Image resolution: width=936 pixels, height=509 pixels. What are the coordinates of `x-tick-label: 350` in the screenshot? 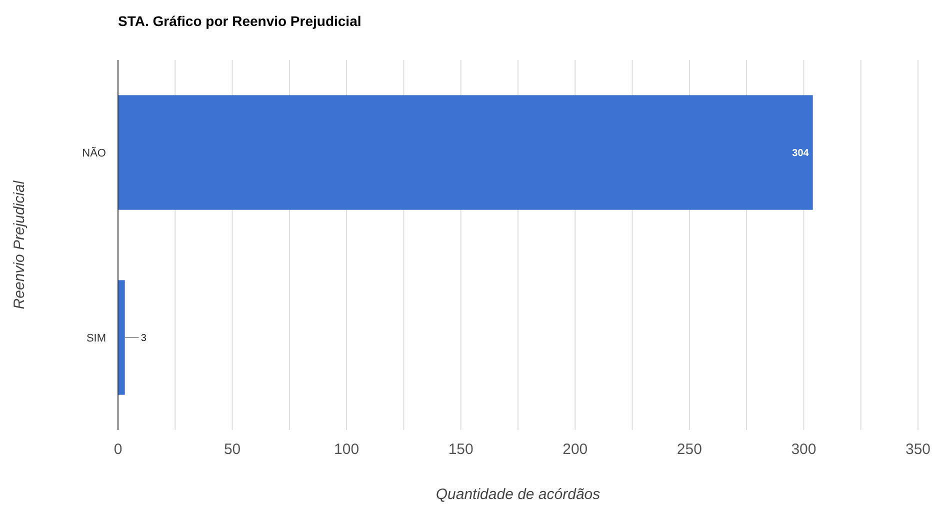 It's located at (918, 449).